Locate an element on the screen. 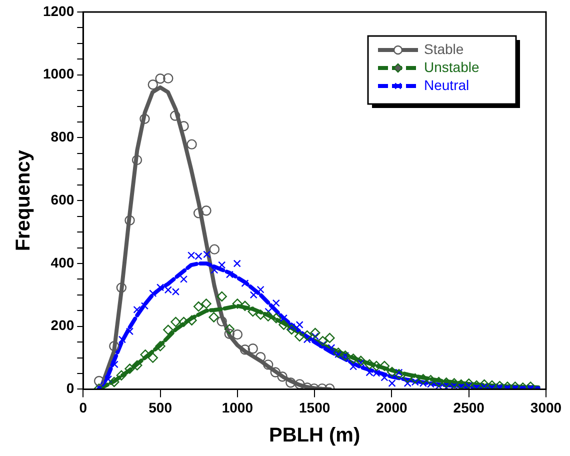 The image size is (570, 456). y-tick-label: 0 is located at coordinates (70, 388).